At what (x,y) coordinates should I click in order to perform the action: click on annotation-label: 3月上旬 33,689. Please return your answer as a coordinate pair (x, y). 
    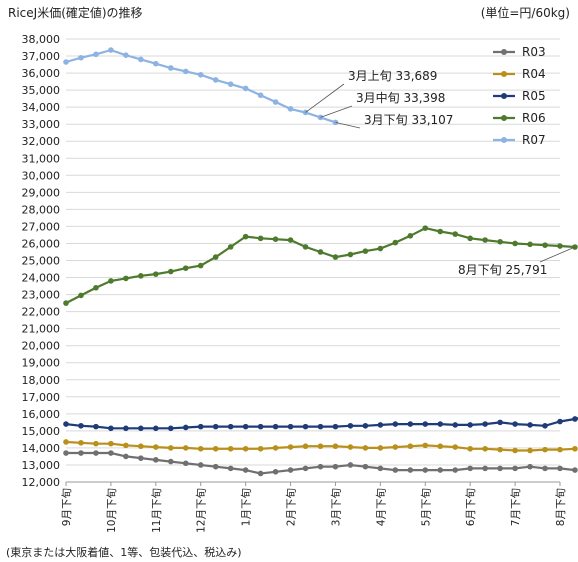
    Looking at the image, I should click on (392, 76).